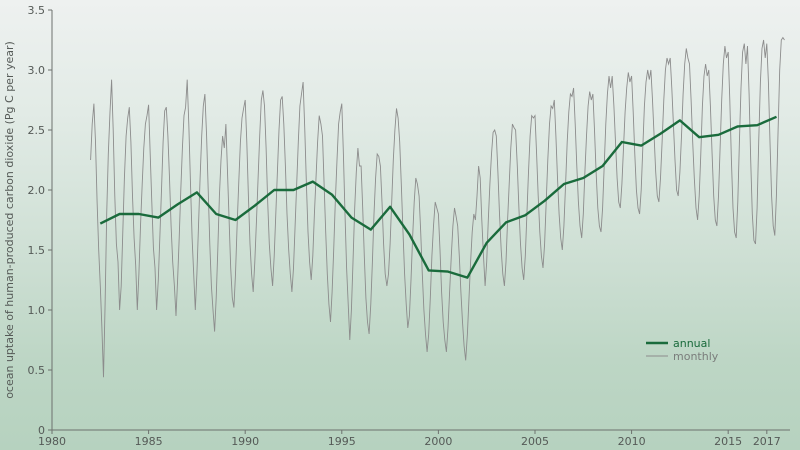 The height and width of the screenshot is (450, 800). Describe the element at coordinates (149, 441) in the screenshot. I see `x-tick-label: 1985` at that location.